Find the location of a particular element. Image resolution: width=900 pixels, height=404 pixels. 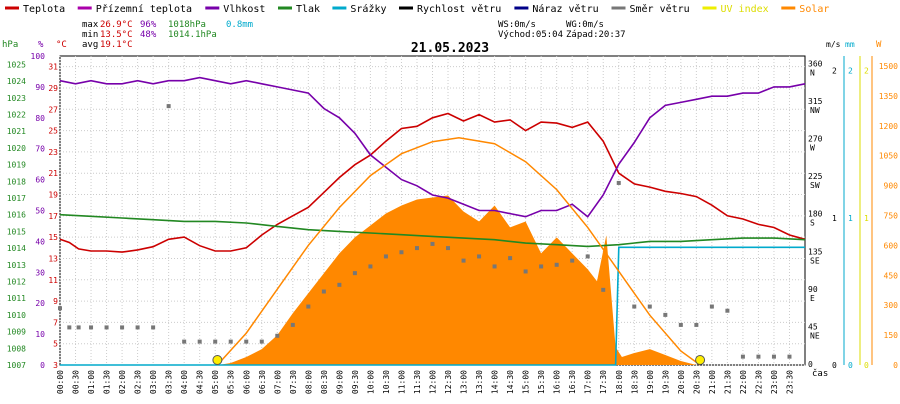

axis-pct-tick: 100 is located at coordinates (38, 56).